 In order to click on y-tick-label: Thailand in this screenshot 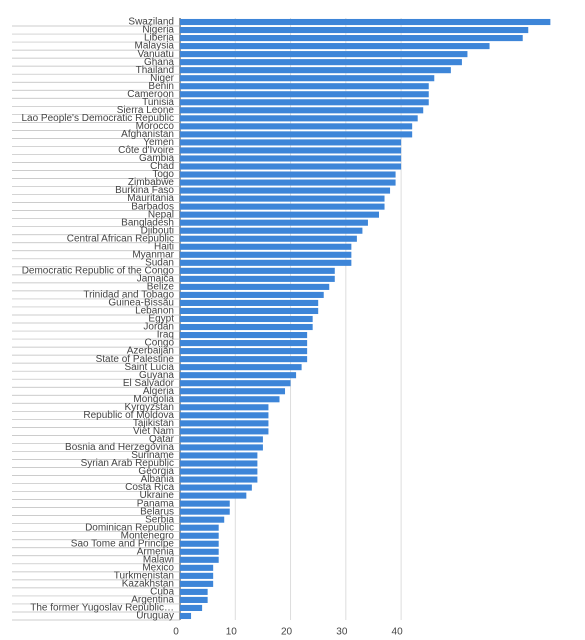, I will do `click(155, 70)`.